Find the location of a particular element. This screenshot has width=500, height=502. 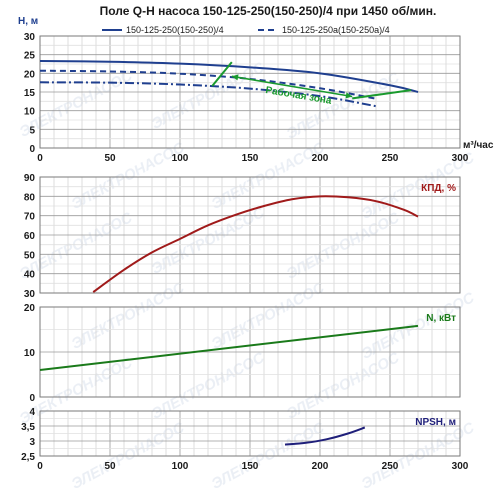

y-tick-label: 2,5 is located at coordinates (28, 457).